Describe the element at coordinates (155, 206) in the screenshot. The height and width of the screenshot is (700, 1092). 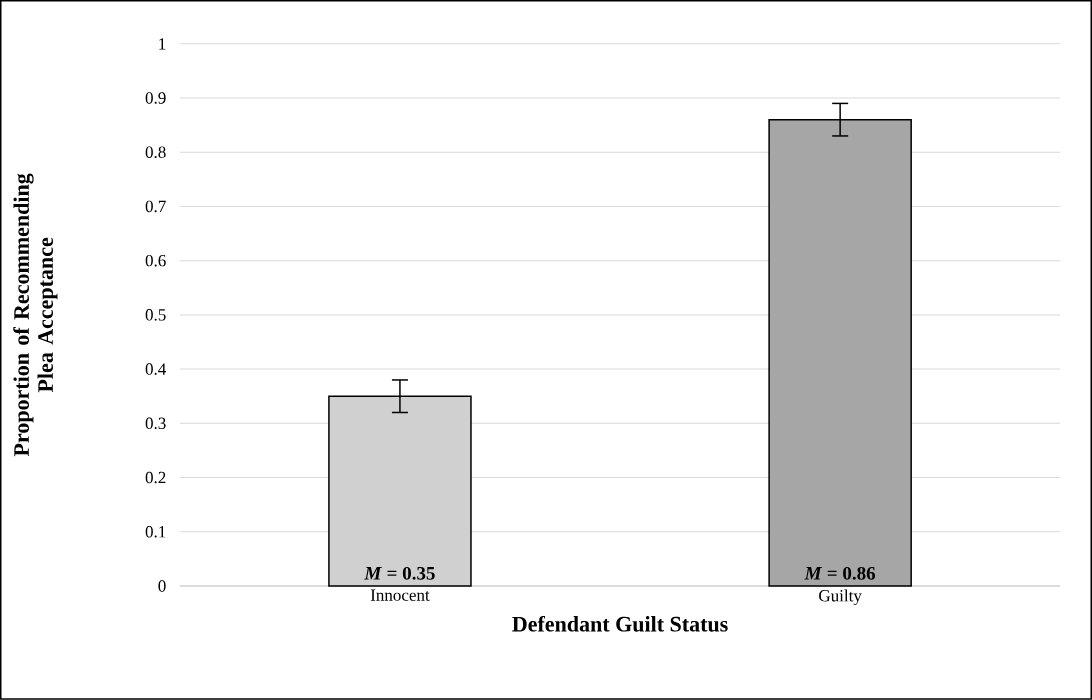
I see `y-tick-label: 0.7` at that location.